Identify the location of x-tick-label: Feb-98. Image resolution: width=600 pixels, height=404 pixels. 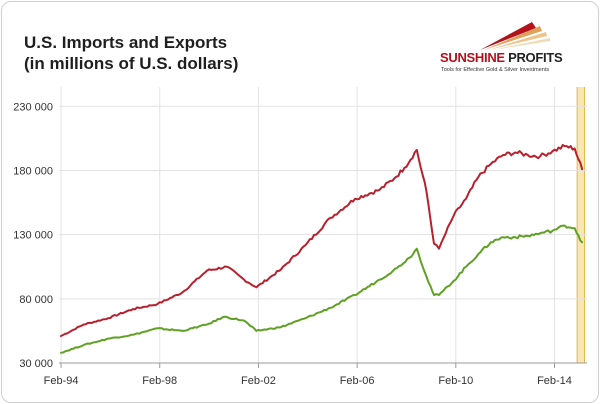
(159, 381).